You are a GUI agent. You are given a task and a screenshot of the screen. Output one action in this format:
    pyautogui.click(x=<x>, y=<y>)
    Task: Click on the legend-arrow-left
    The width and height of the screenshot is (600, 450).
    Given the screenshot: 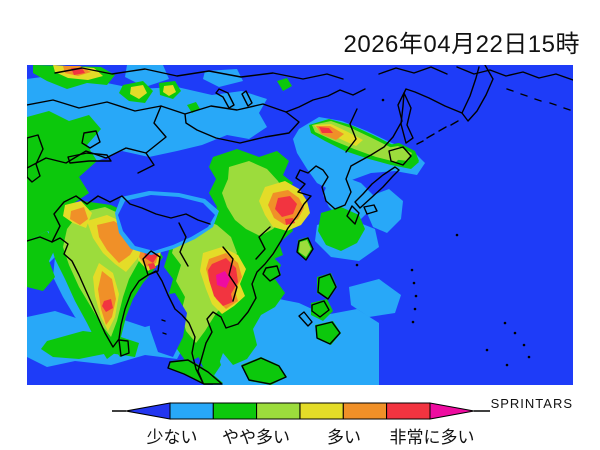 What is the action you would take?
    pyautogui.click(x=148, y=411)
    